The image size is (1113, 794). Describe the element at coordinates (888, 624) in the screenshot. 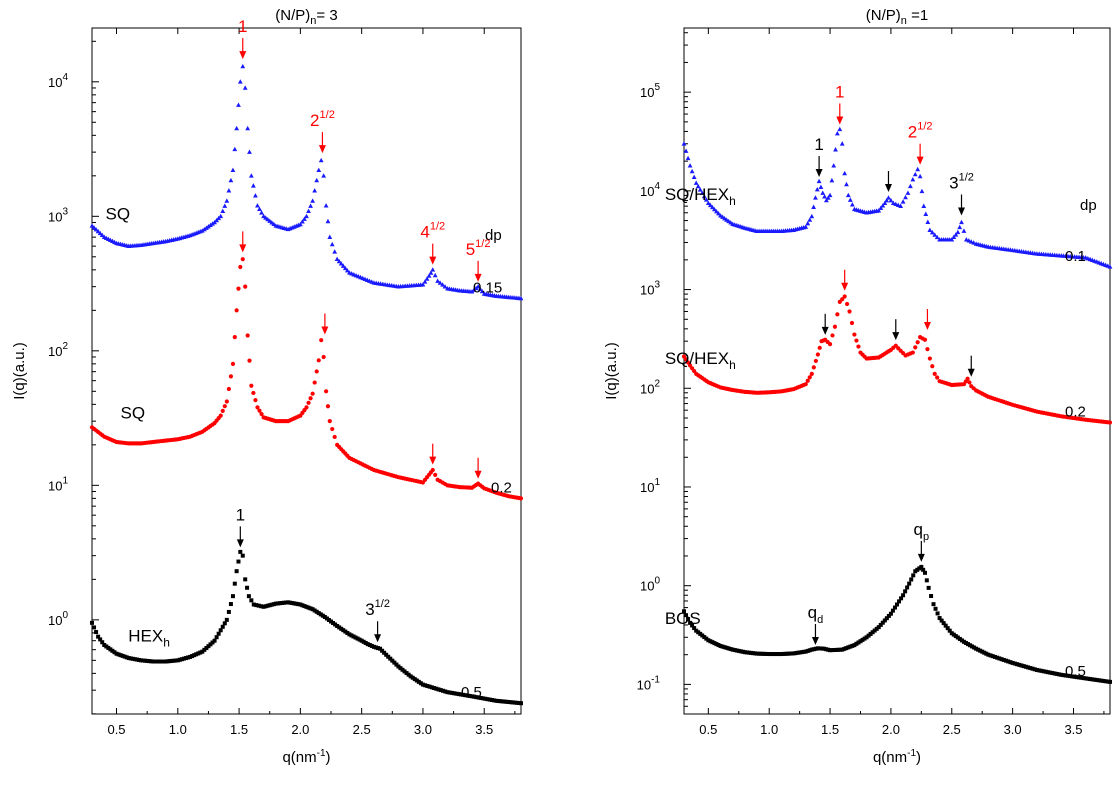

I see `series-3: BOS 0.5` at that location.